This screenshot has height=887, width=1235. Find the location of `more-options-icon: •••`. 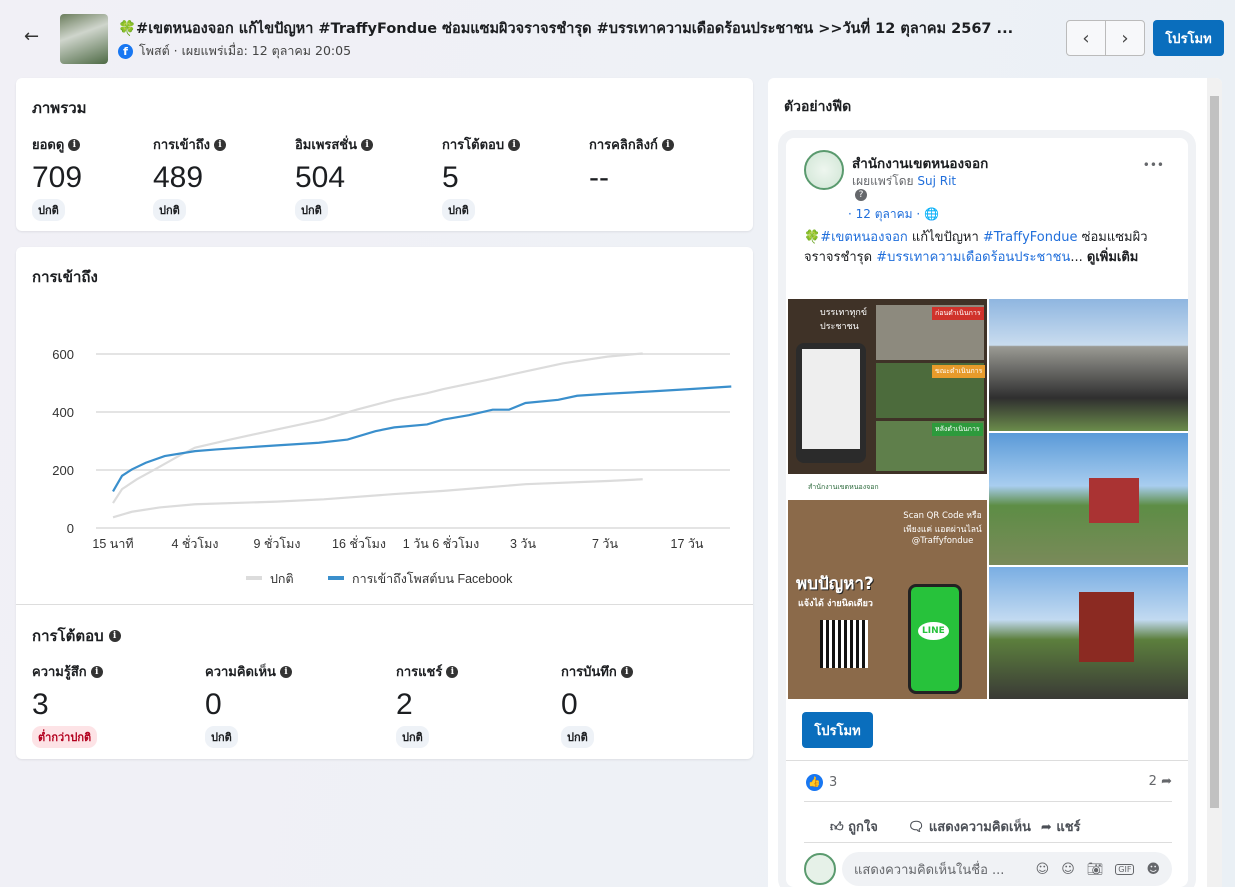

more-options-icon: ••• is located at coordinates (1153, 165).